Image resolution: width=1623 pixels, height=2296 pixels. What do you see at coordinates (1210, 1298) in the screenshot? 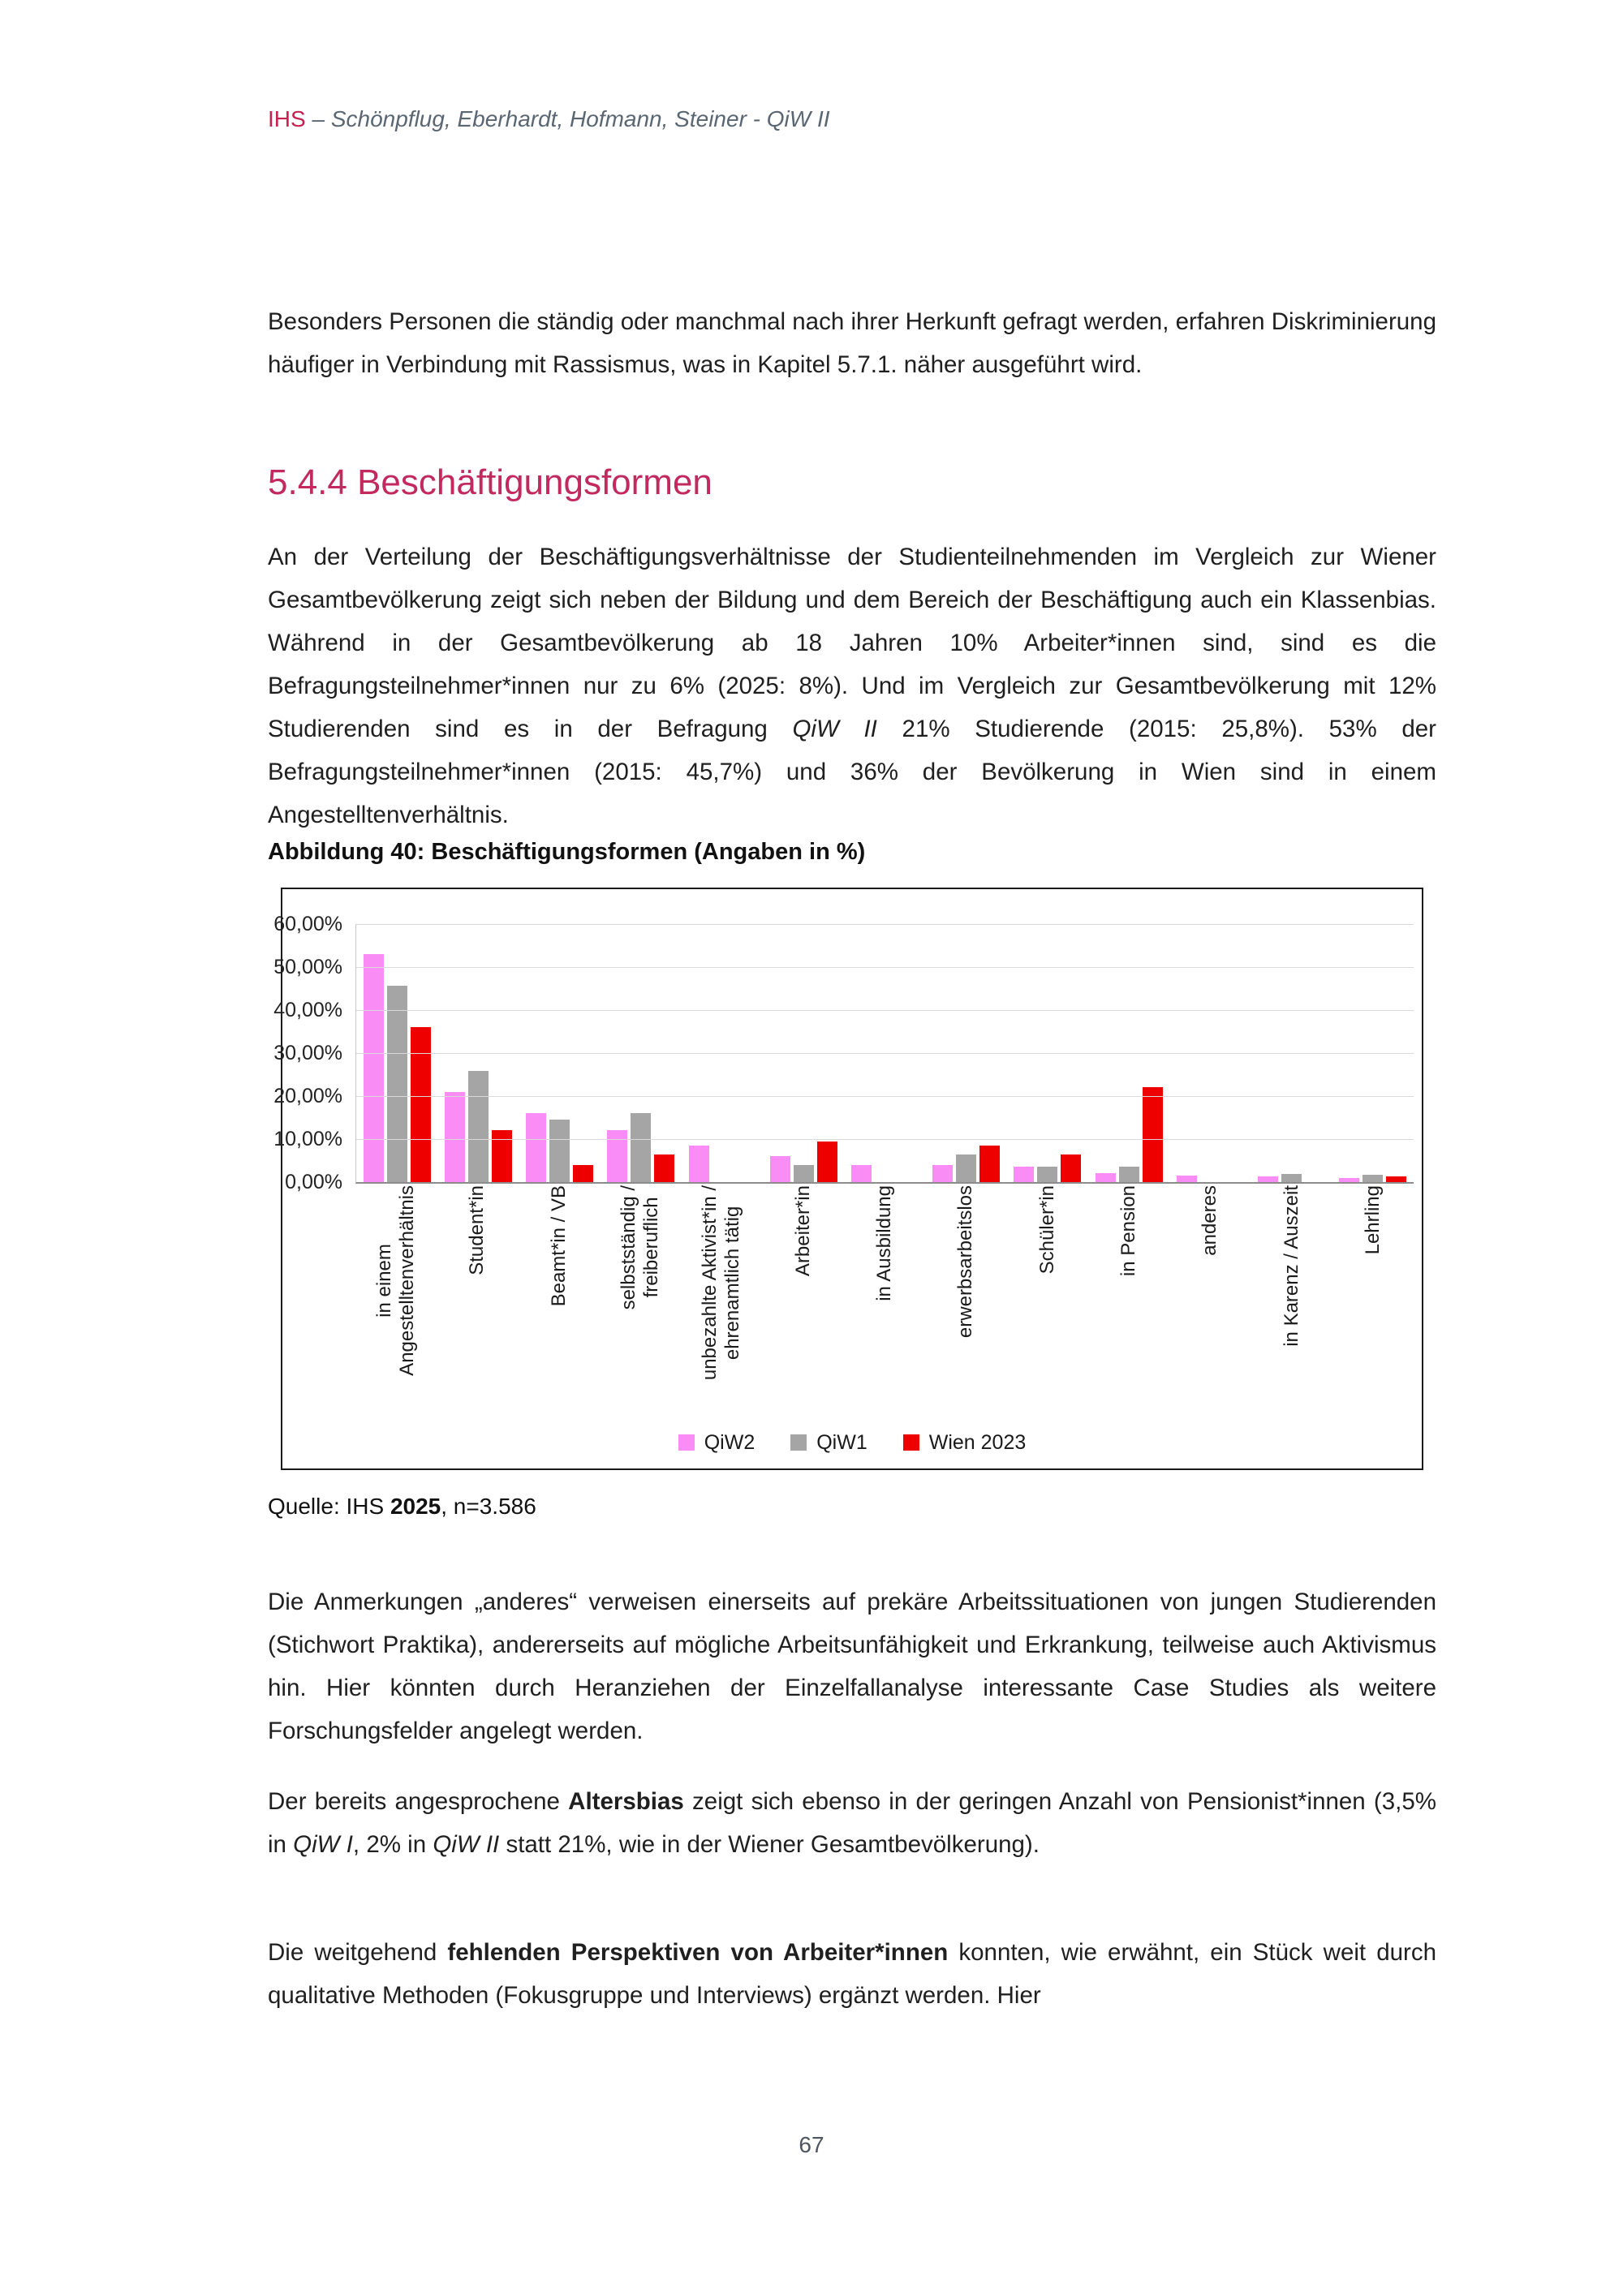
I see `x-axis-category: anderes` at bounding box center [1210, 1298].